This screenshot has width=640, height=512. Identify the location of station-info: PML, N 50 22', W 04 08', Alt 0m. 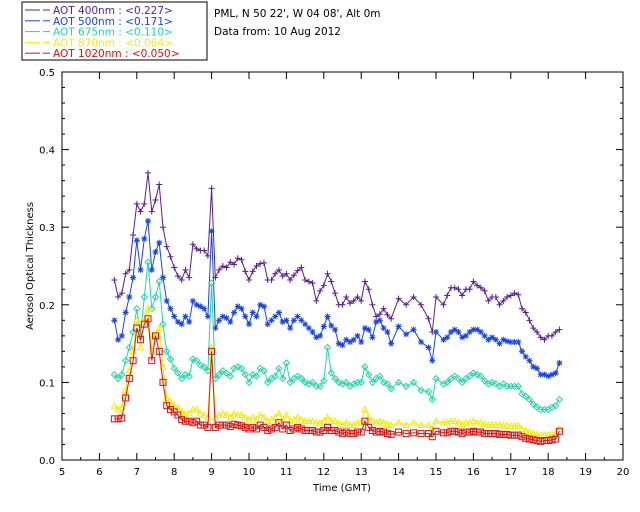
(297, 14).